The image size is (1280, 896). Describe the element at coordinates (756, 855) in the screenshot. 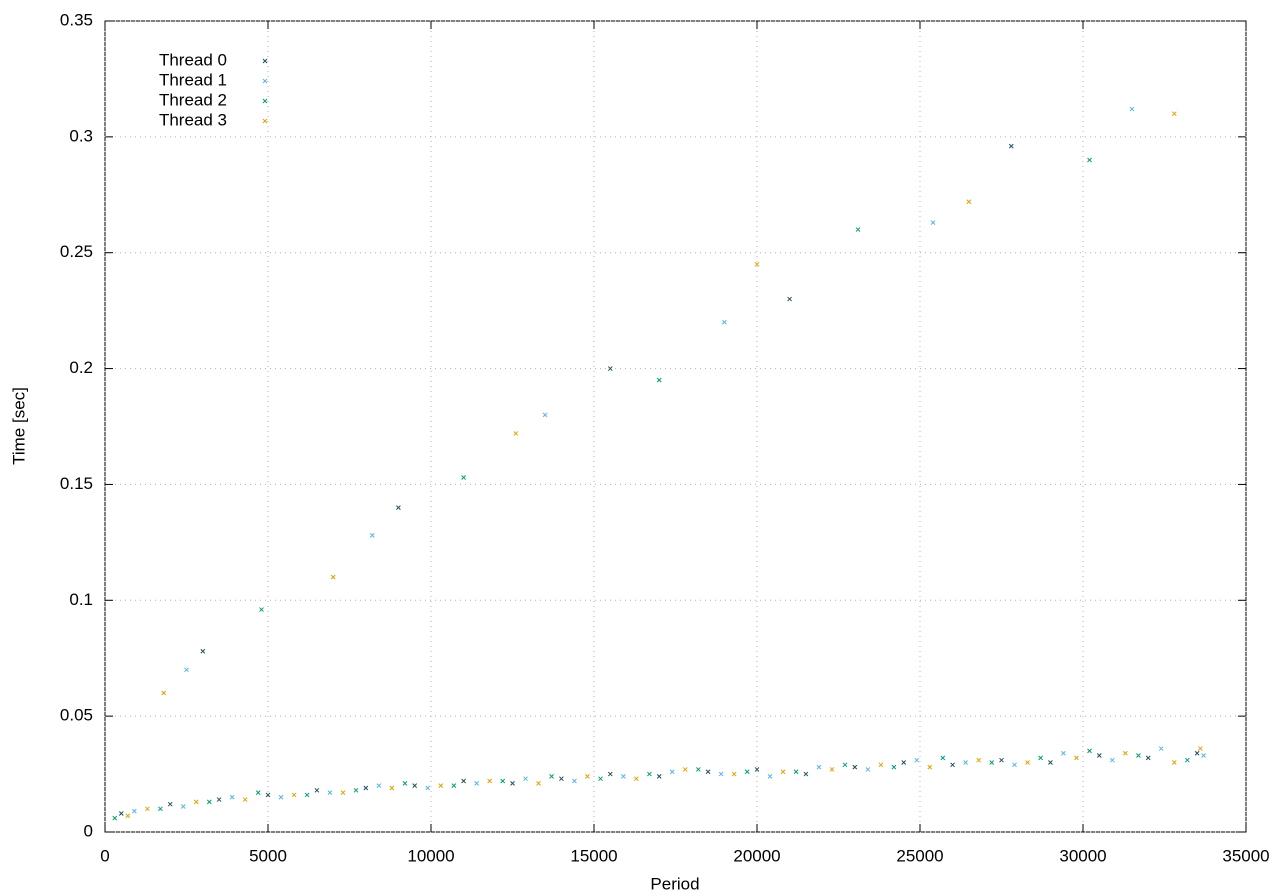

I see `x-tick-label: 20000` at that location.